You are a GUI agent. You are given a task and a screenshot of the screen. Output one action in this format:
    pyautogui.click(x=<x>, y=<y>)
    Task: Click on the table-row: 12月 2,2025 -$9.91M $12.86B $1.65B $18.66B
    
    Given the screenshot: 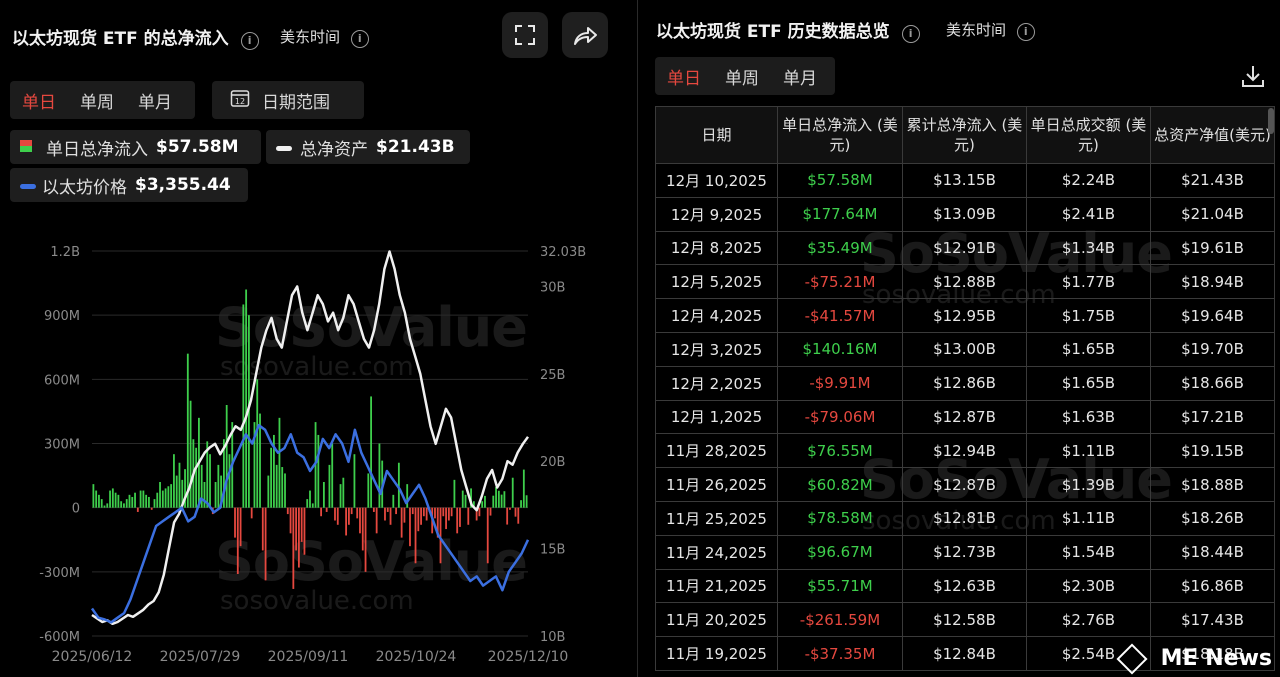 What is the action you would take?
    pyautogui.click(x=965, y=383)
    